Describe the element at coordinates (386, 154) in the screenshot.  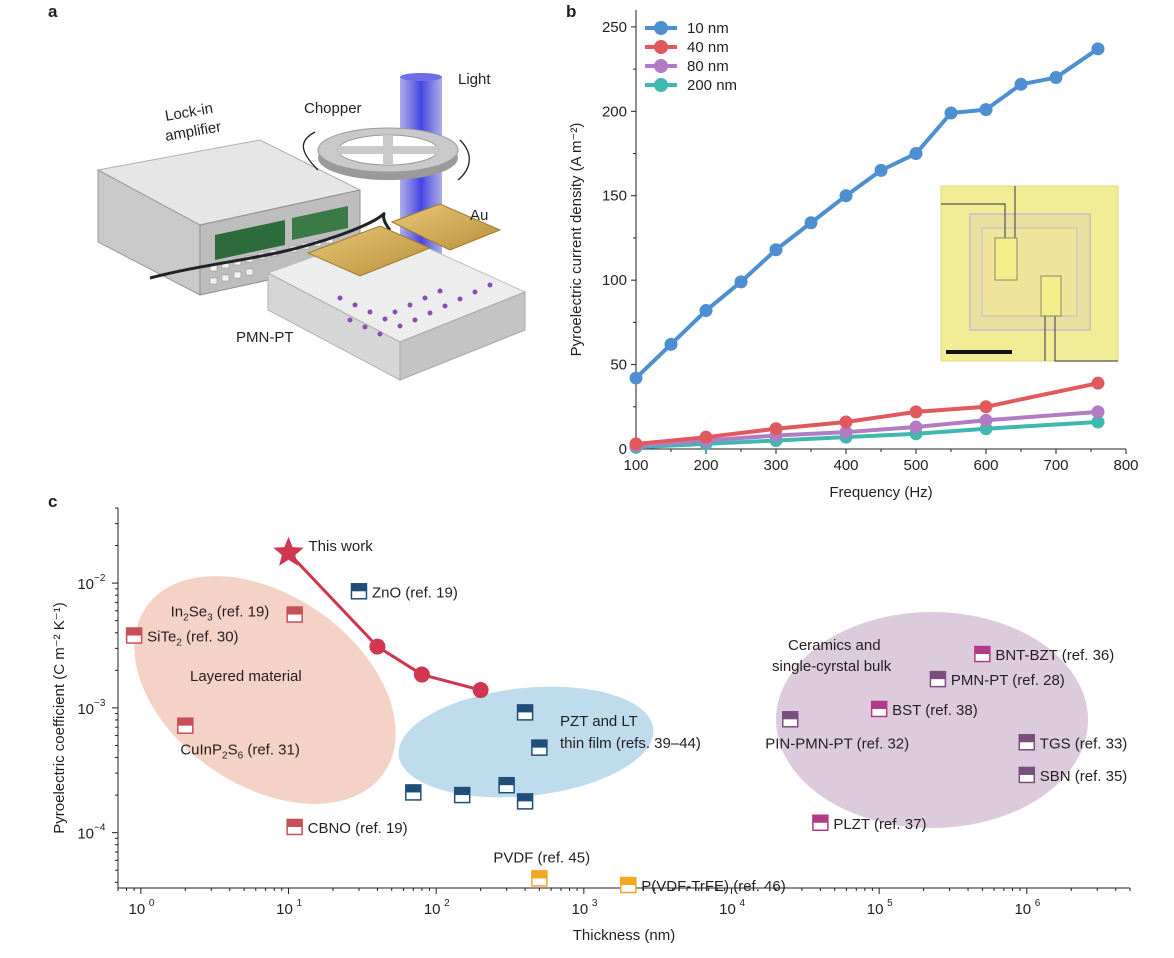
I see `chopper-wheel` at that location.